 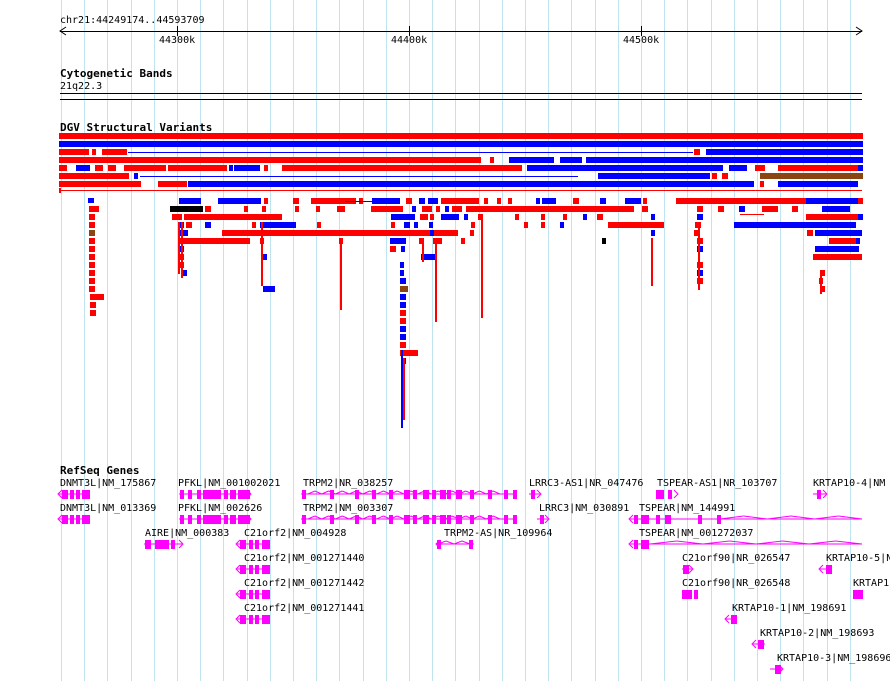 What do you see at coordinates (817, 633) in the screenshot?
I see `gene-label: KRTAP10-2|NM_198693` at bounding box center [817, 633].